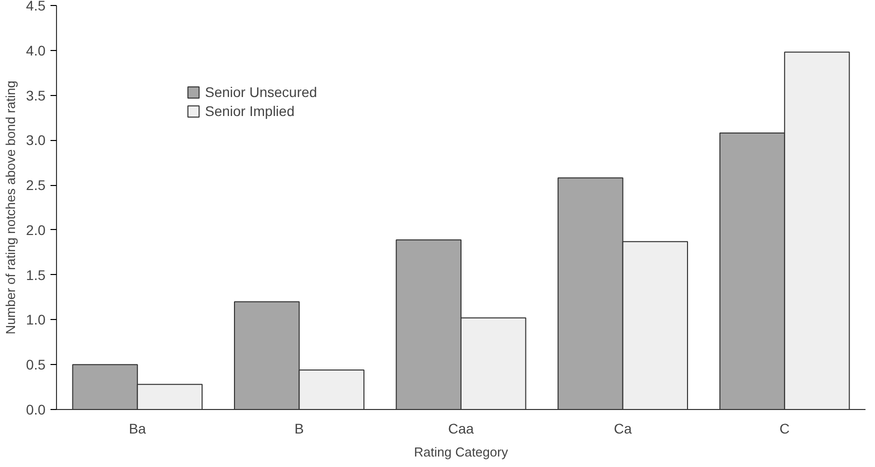 The width and height of the screenshot is (875, 467). Describe the element at coordinates (299, 428) in the screenshot. I see `x-tick-label: B` at that location.